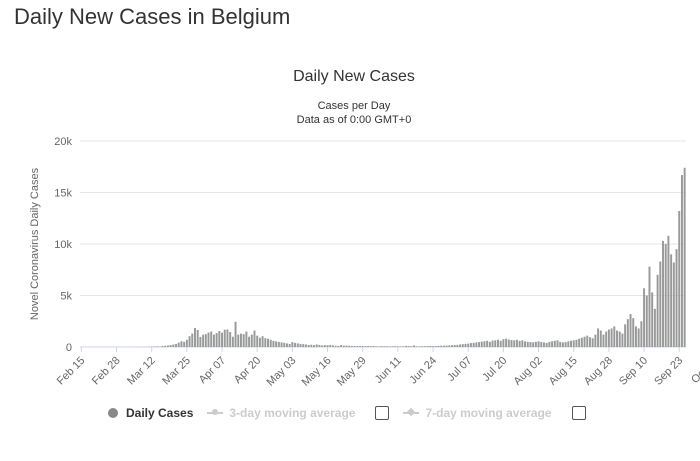 The image size is (700, 461). What do you see at coordinates (633, 371) in the screenshot?
I see `x-tick-label: Sep 10` at bounding box center [633, 371].